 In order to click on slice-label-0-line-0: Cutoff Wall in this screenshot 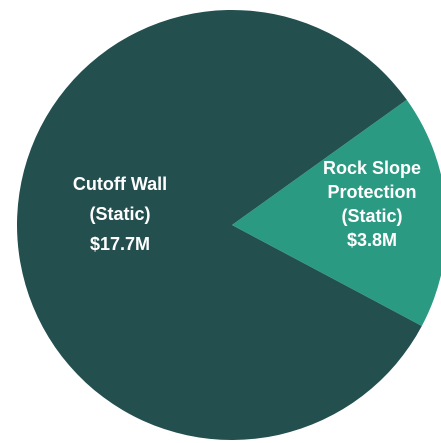, I will do `click(120, 184)`.